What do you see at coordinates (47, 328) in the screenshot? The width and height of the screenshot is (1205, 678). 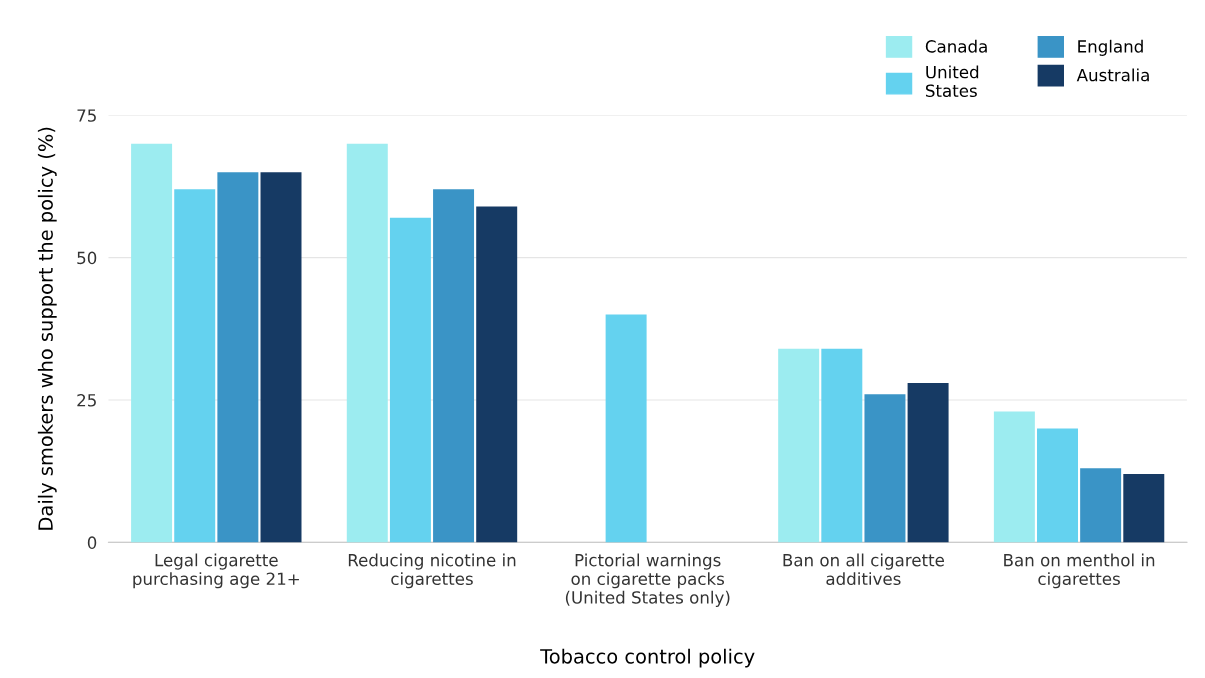 I see `y-axis-title: Daily smokers who support the policy (%)` at bounding box center [47, 328].